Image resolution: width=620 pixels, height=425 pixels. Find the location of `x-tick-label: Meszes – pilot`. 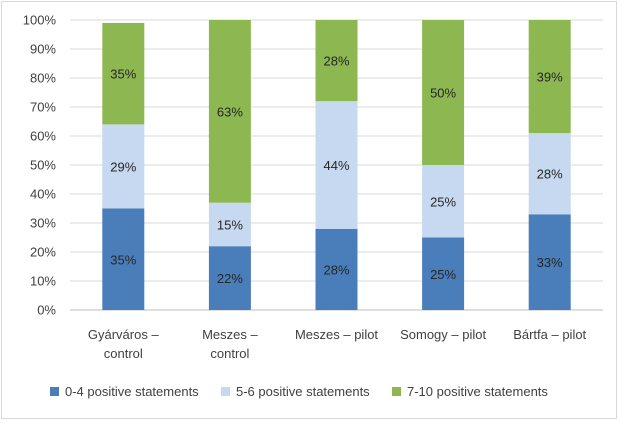

x-tick-label: Meszes – pilot is located at coordinates (336, 334).